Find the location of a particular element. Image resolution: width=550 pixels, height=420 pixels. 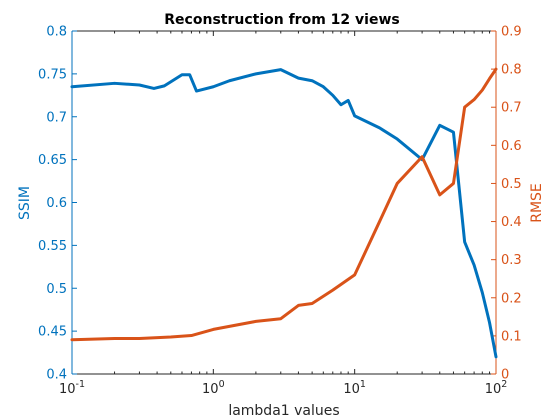

y-right-tick-label: 0 is located at coordinates (505, 375).